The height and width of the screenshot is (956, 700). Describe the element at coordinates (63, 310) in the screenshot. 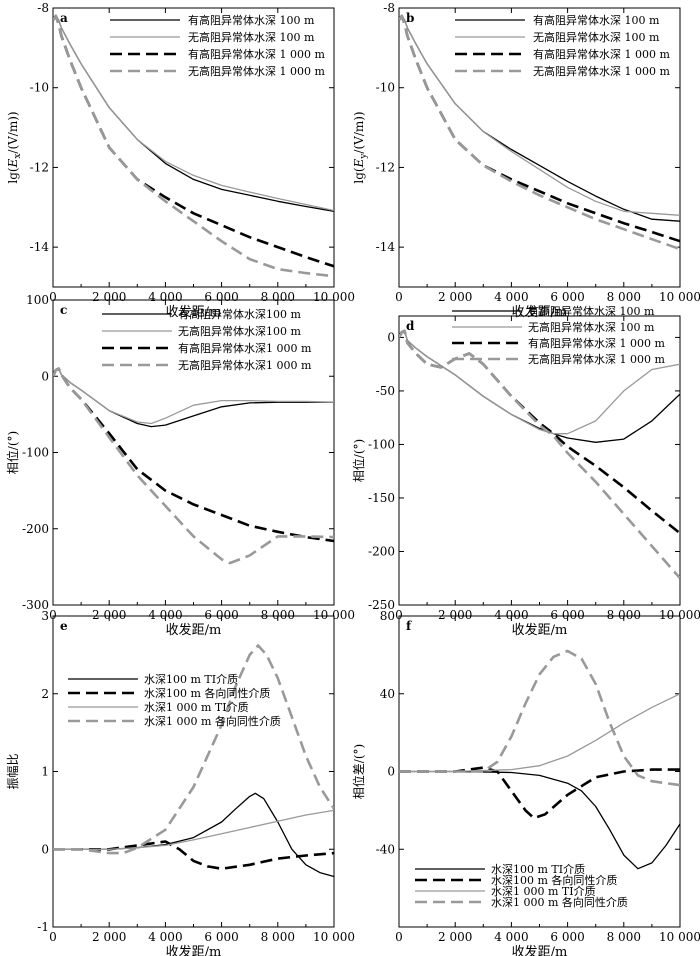

I see `panel-label: c` at that location.